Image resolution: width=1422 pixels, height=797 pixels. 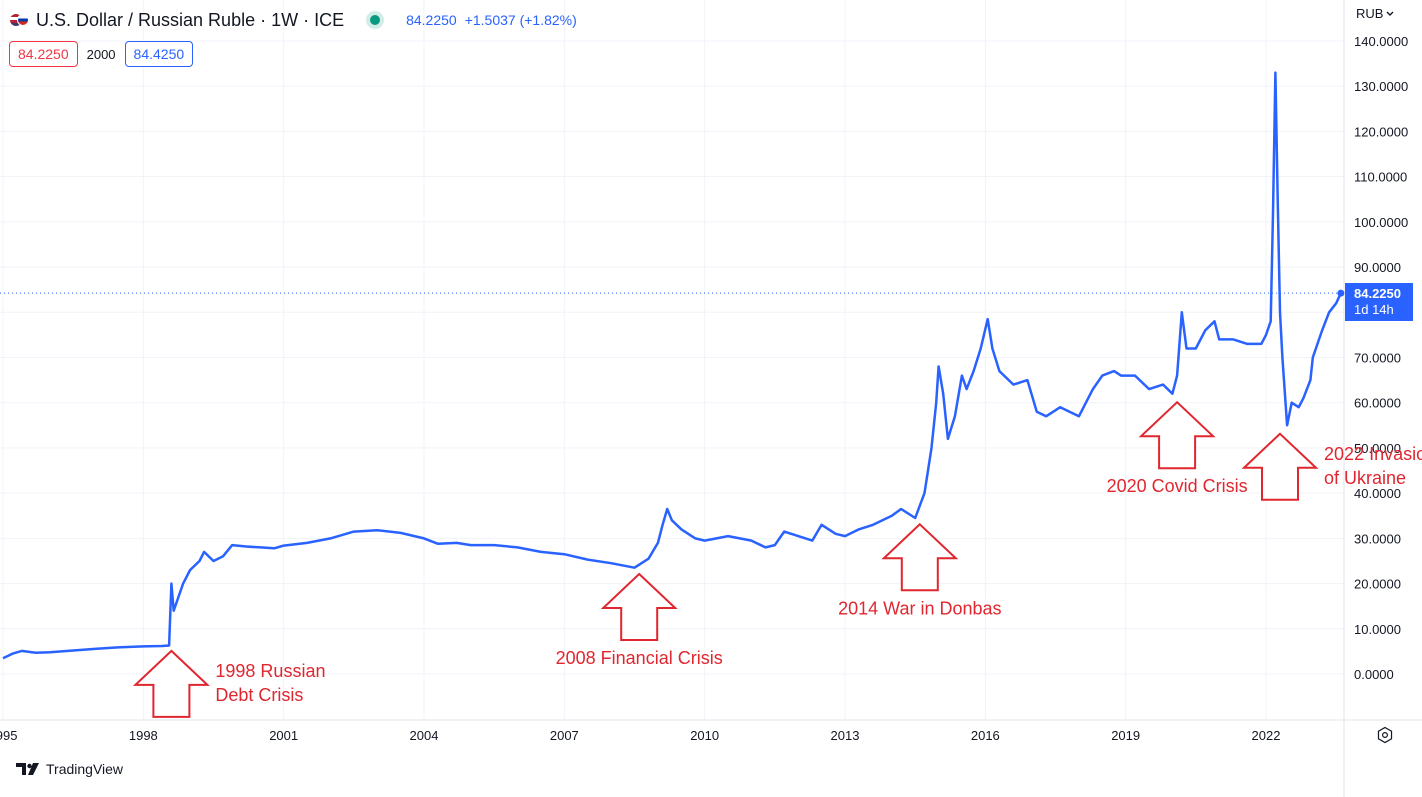 What do you see at coordinates (431, 20) in the screenshot?
I see `last-price: 84.2250` at bounding box center [431, 20].